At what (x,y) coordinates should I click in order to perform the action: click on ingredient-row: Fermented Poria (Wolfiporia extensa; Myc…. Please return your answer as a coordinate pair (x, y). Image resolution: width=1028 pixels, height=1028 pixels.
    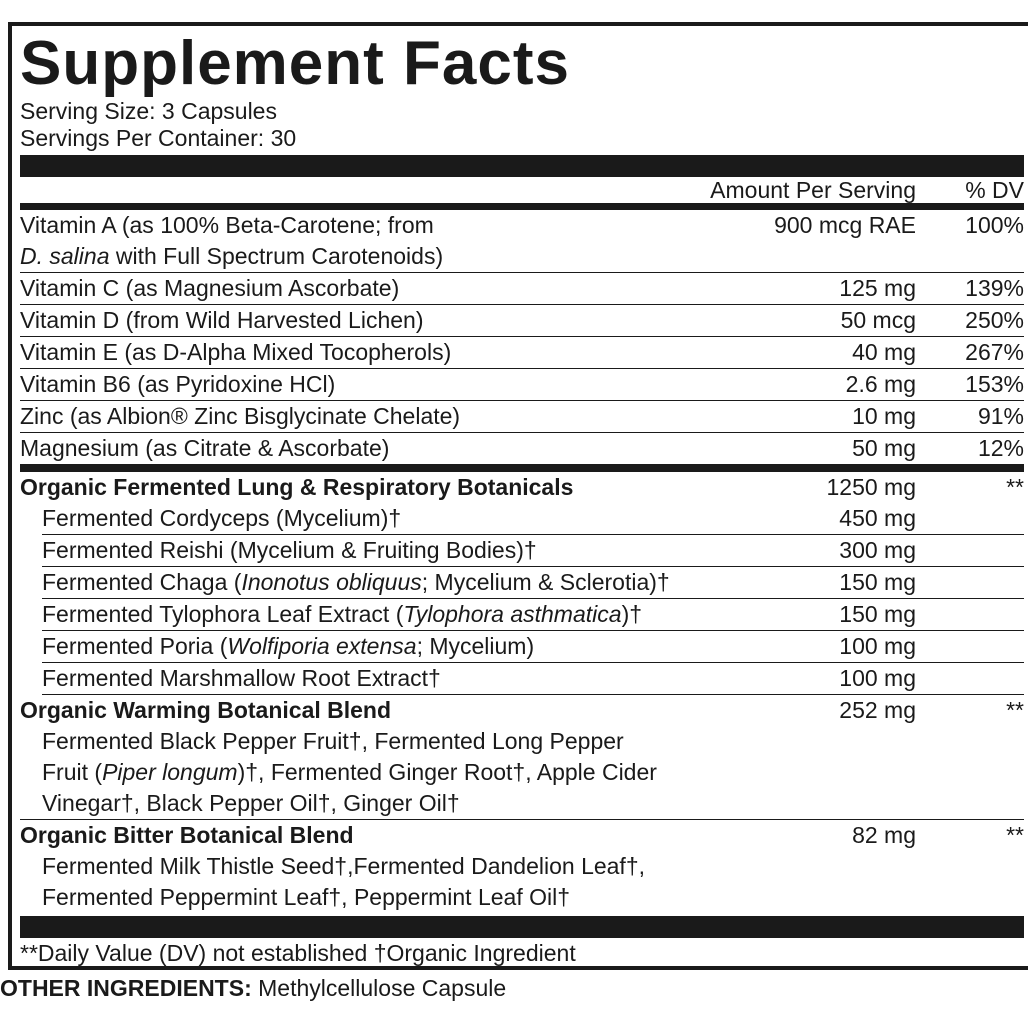
    Looking at the image, I should click on (533, 647).